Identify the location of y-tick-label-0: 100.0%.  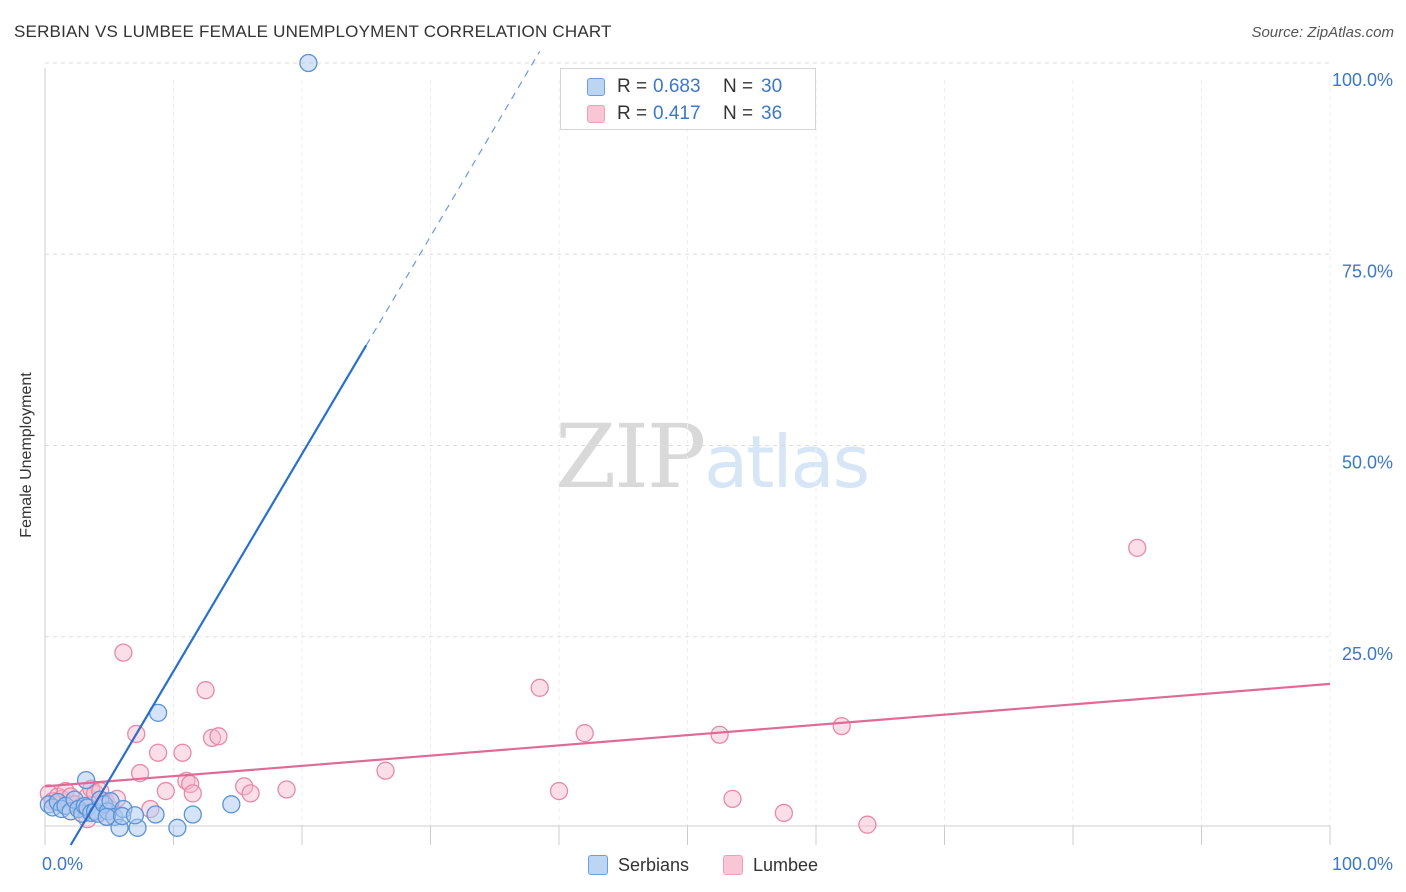
(1362, 80).